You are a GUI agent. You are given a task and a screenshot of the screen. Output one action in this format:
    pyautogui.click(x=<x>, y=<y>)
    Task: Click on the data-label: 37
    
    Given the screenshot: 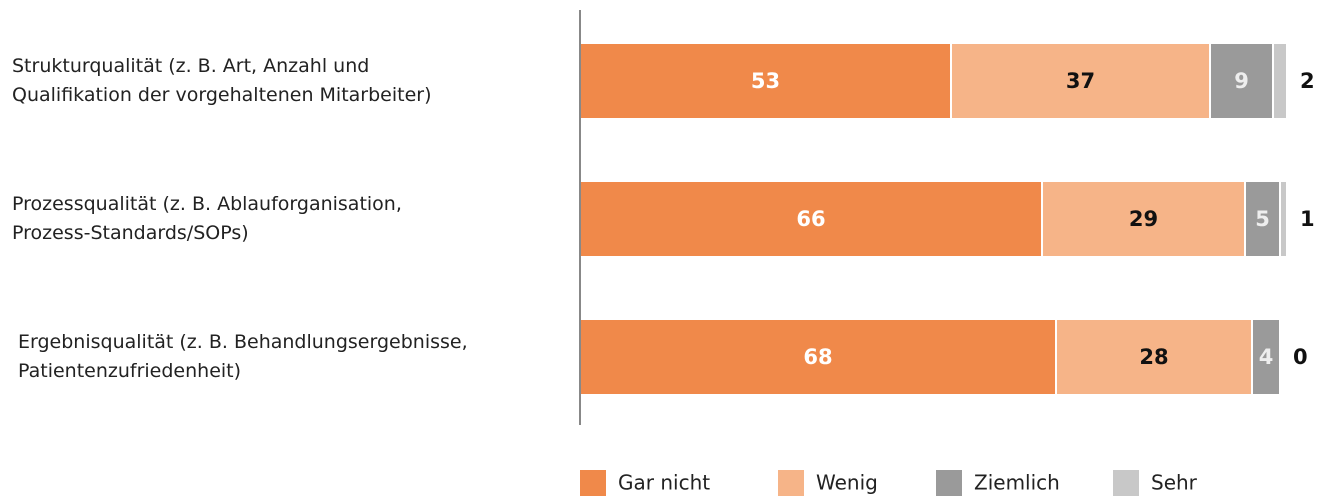 What is the action you would take?
    pyautogui.click(x=1080, y=81)
    